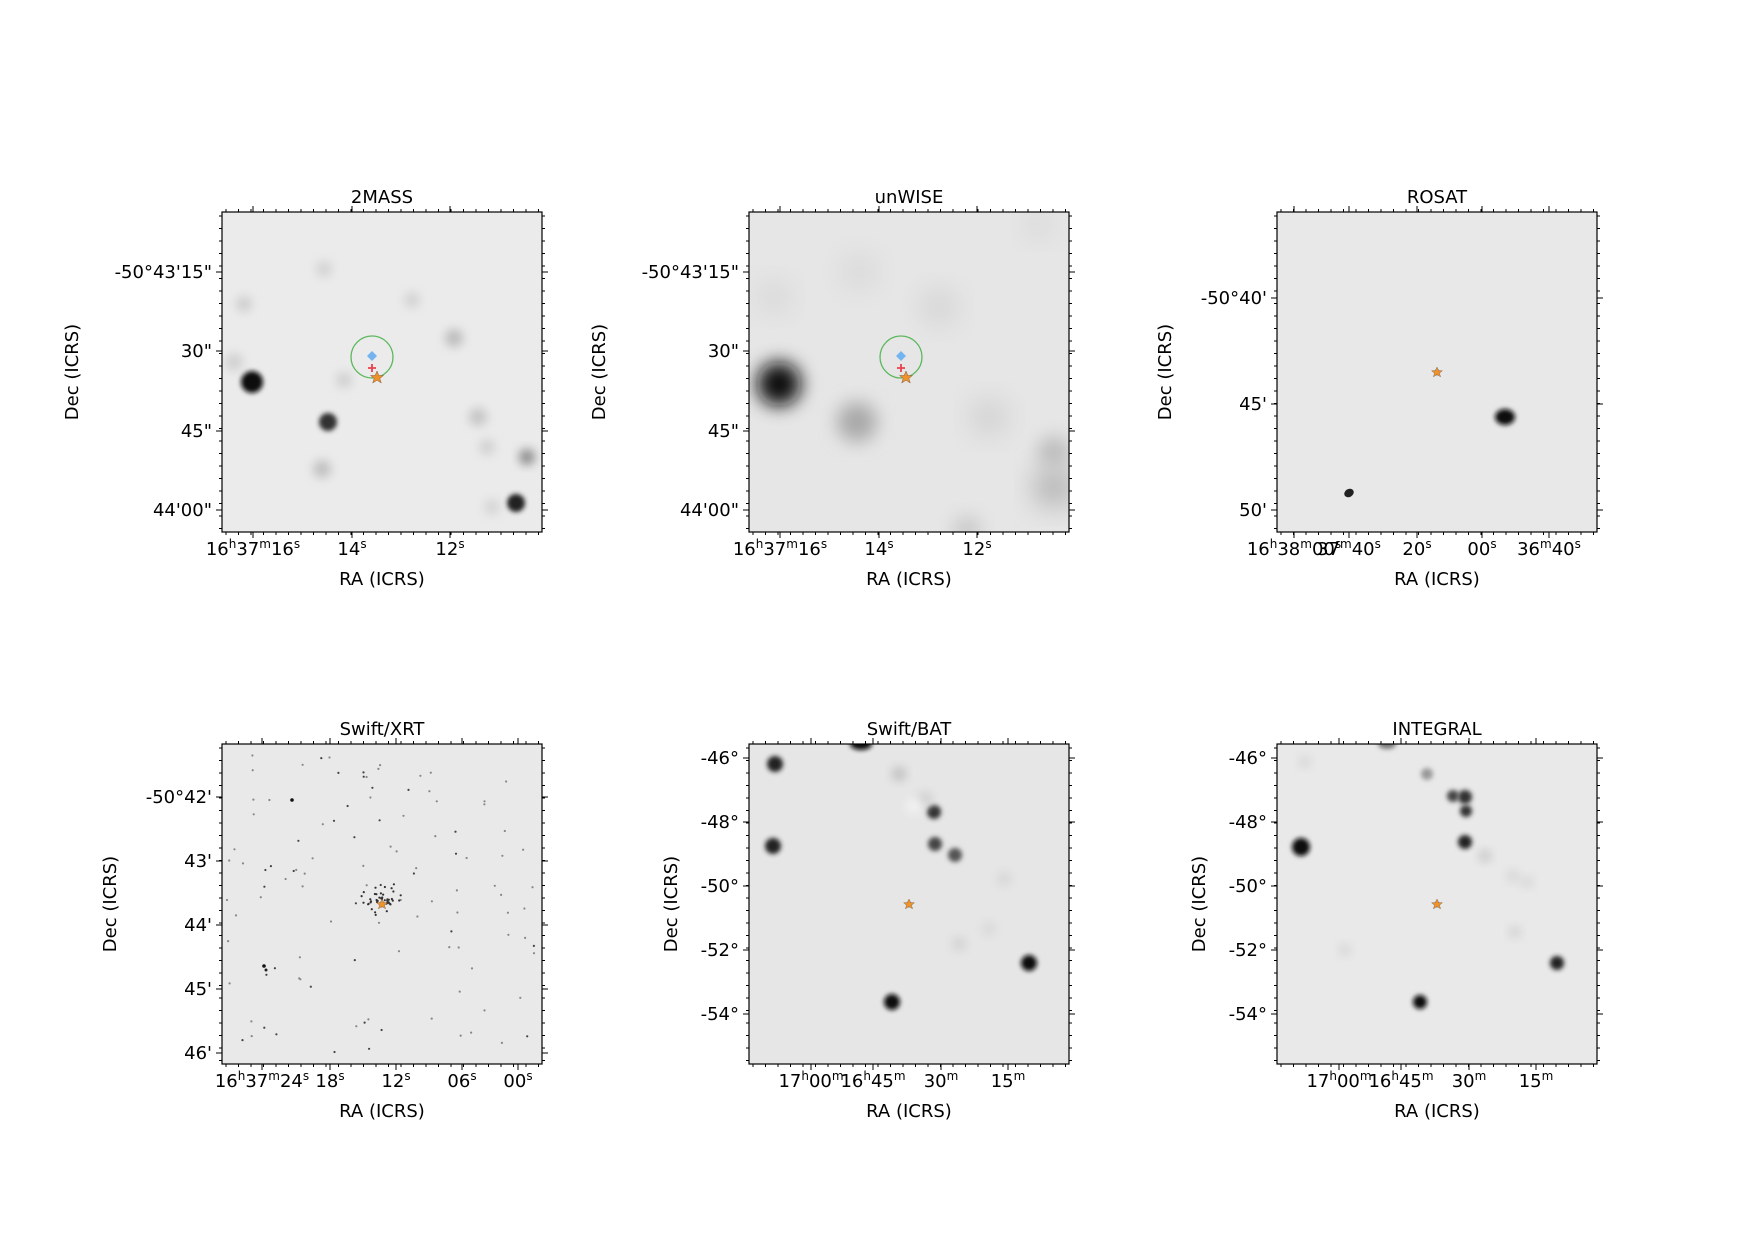  What do you see at coordinates (690, 272) in the screenshot?
I see `y-tick-label: -50°43'15"` at bounding box center [690, 272].